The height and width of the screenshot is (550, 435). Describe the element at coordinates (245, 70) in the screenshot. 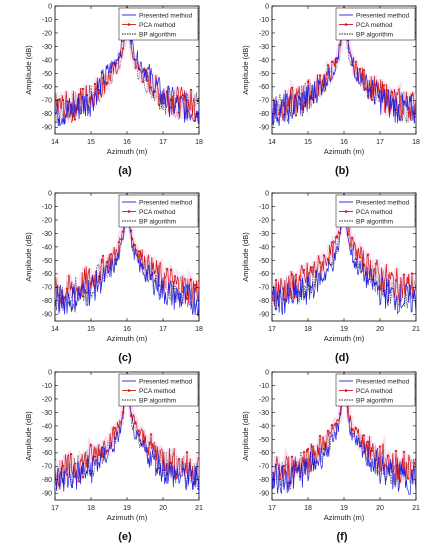

I see `y-axis-label: Amplitude (dB)` at that location.